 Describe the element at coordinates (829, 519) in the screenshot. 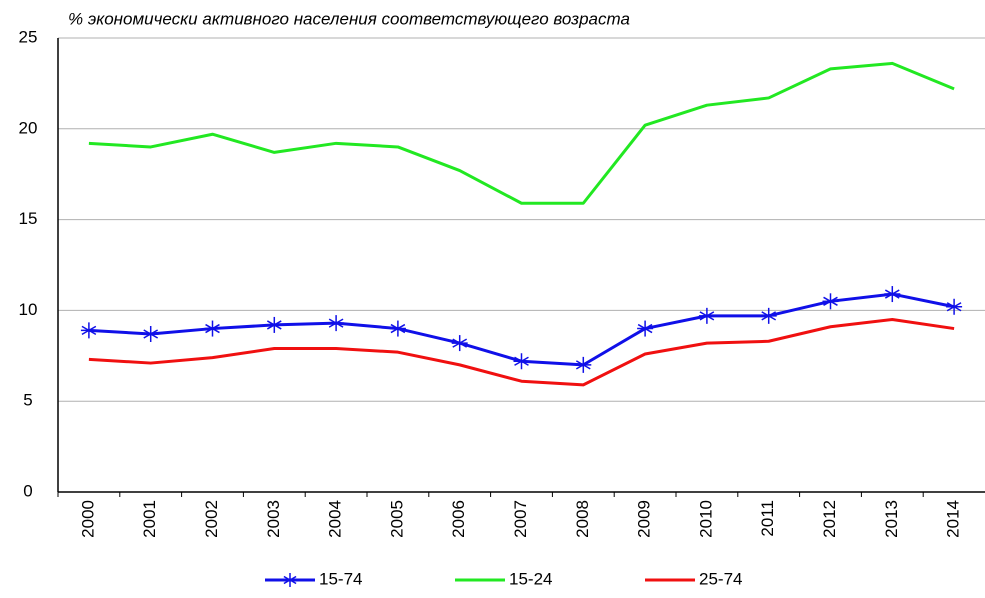

I see `x-tick-label: 2012` at that location.